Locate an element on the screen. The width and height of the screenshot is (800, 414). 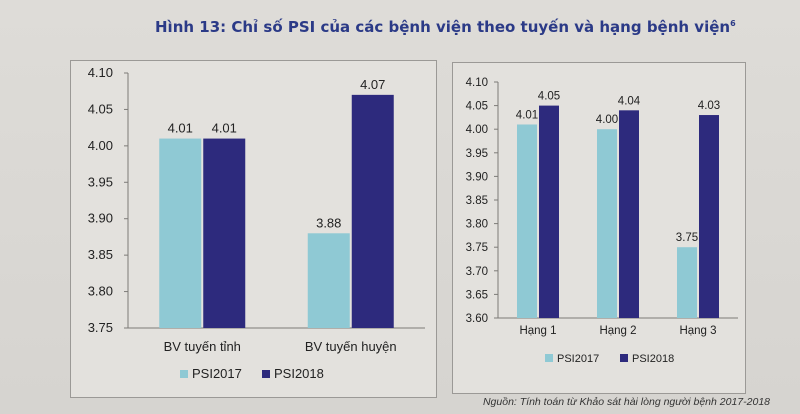
y-tick-label: 3.60 is located at coordinates (477, 319).